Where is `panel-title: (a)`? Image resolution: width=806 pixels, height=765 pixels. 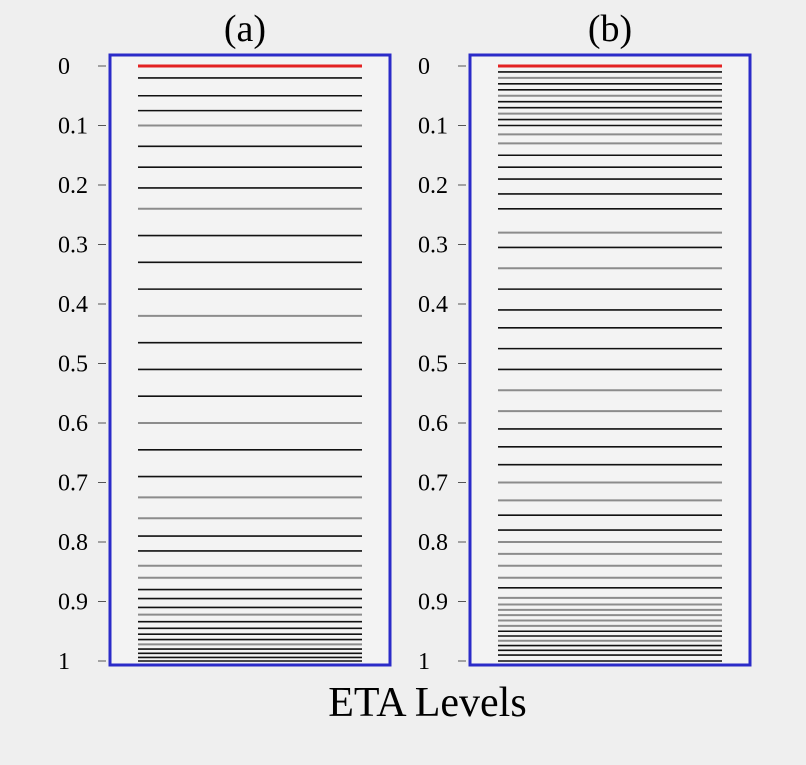 panel-title: (a) is located at coordinates (245, 29).